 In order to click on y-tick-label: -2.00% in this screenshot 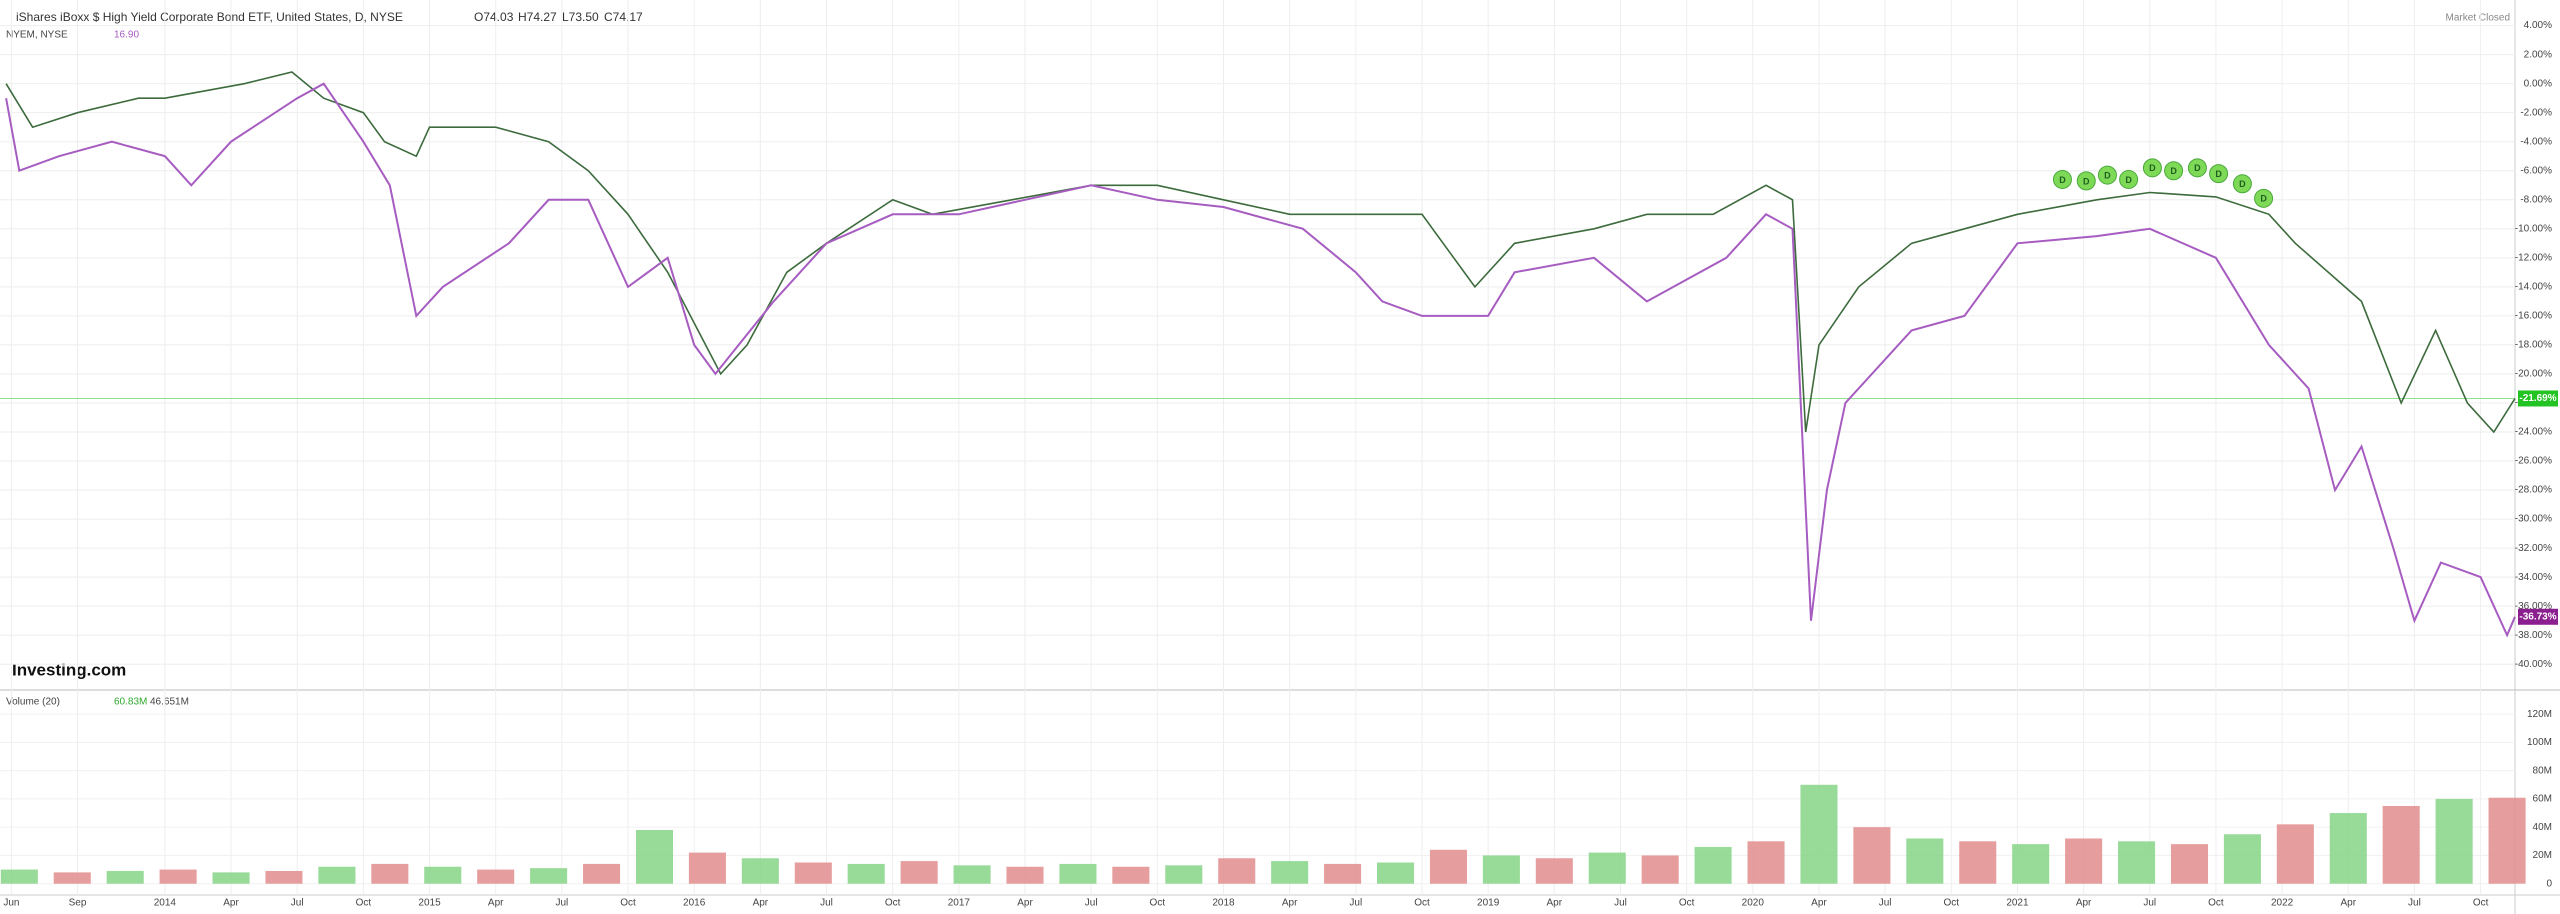, I will do `click(2536, 112)`.